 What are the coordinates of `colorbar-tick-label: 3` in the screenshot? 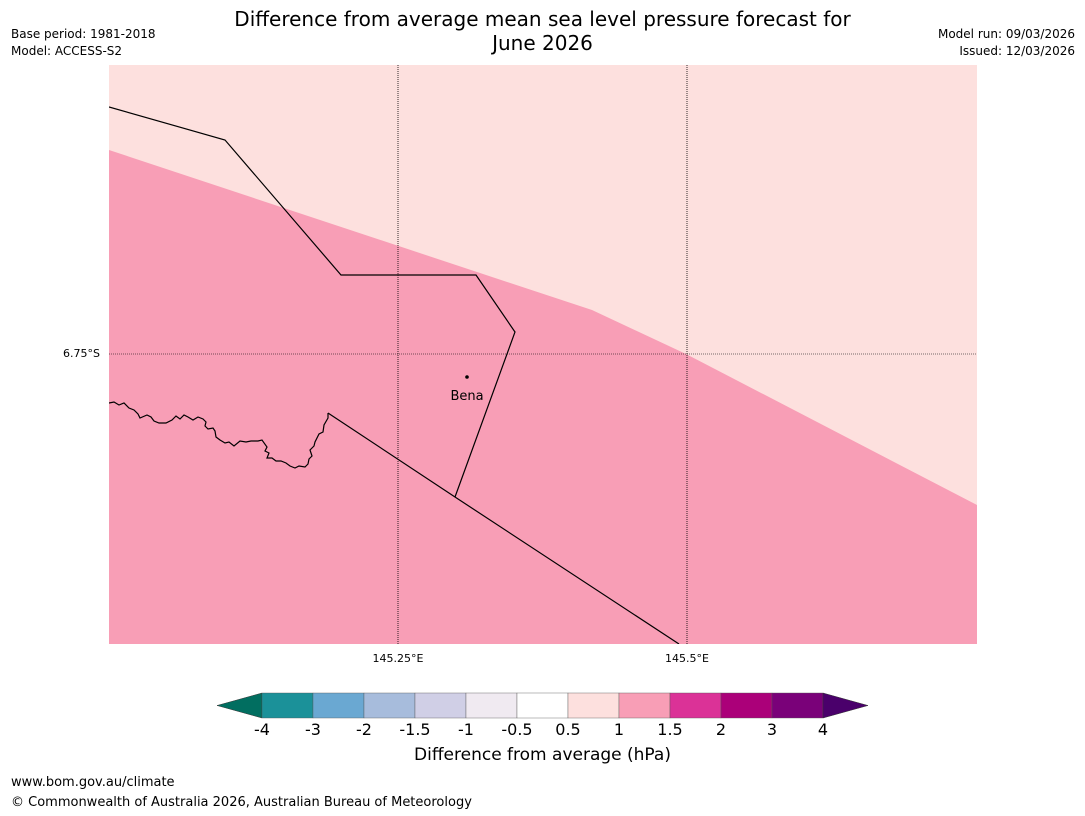 It's located at (772, 729).